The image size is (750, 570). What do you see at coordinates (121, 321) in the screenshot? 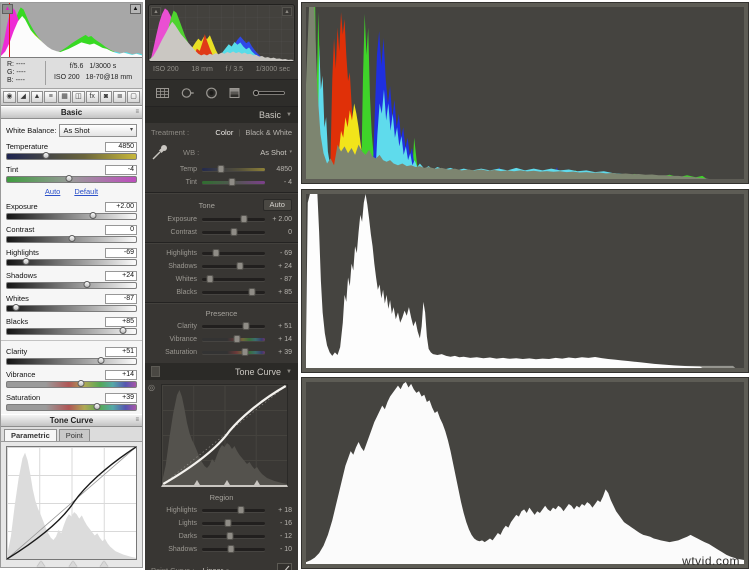
I see `blacks-value: +85` at bounding box center [121, 321].